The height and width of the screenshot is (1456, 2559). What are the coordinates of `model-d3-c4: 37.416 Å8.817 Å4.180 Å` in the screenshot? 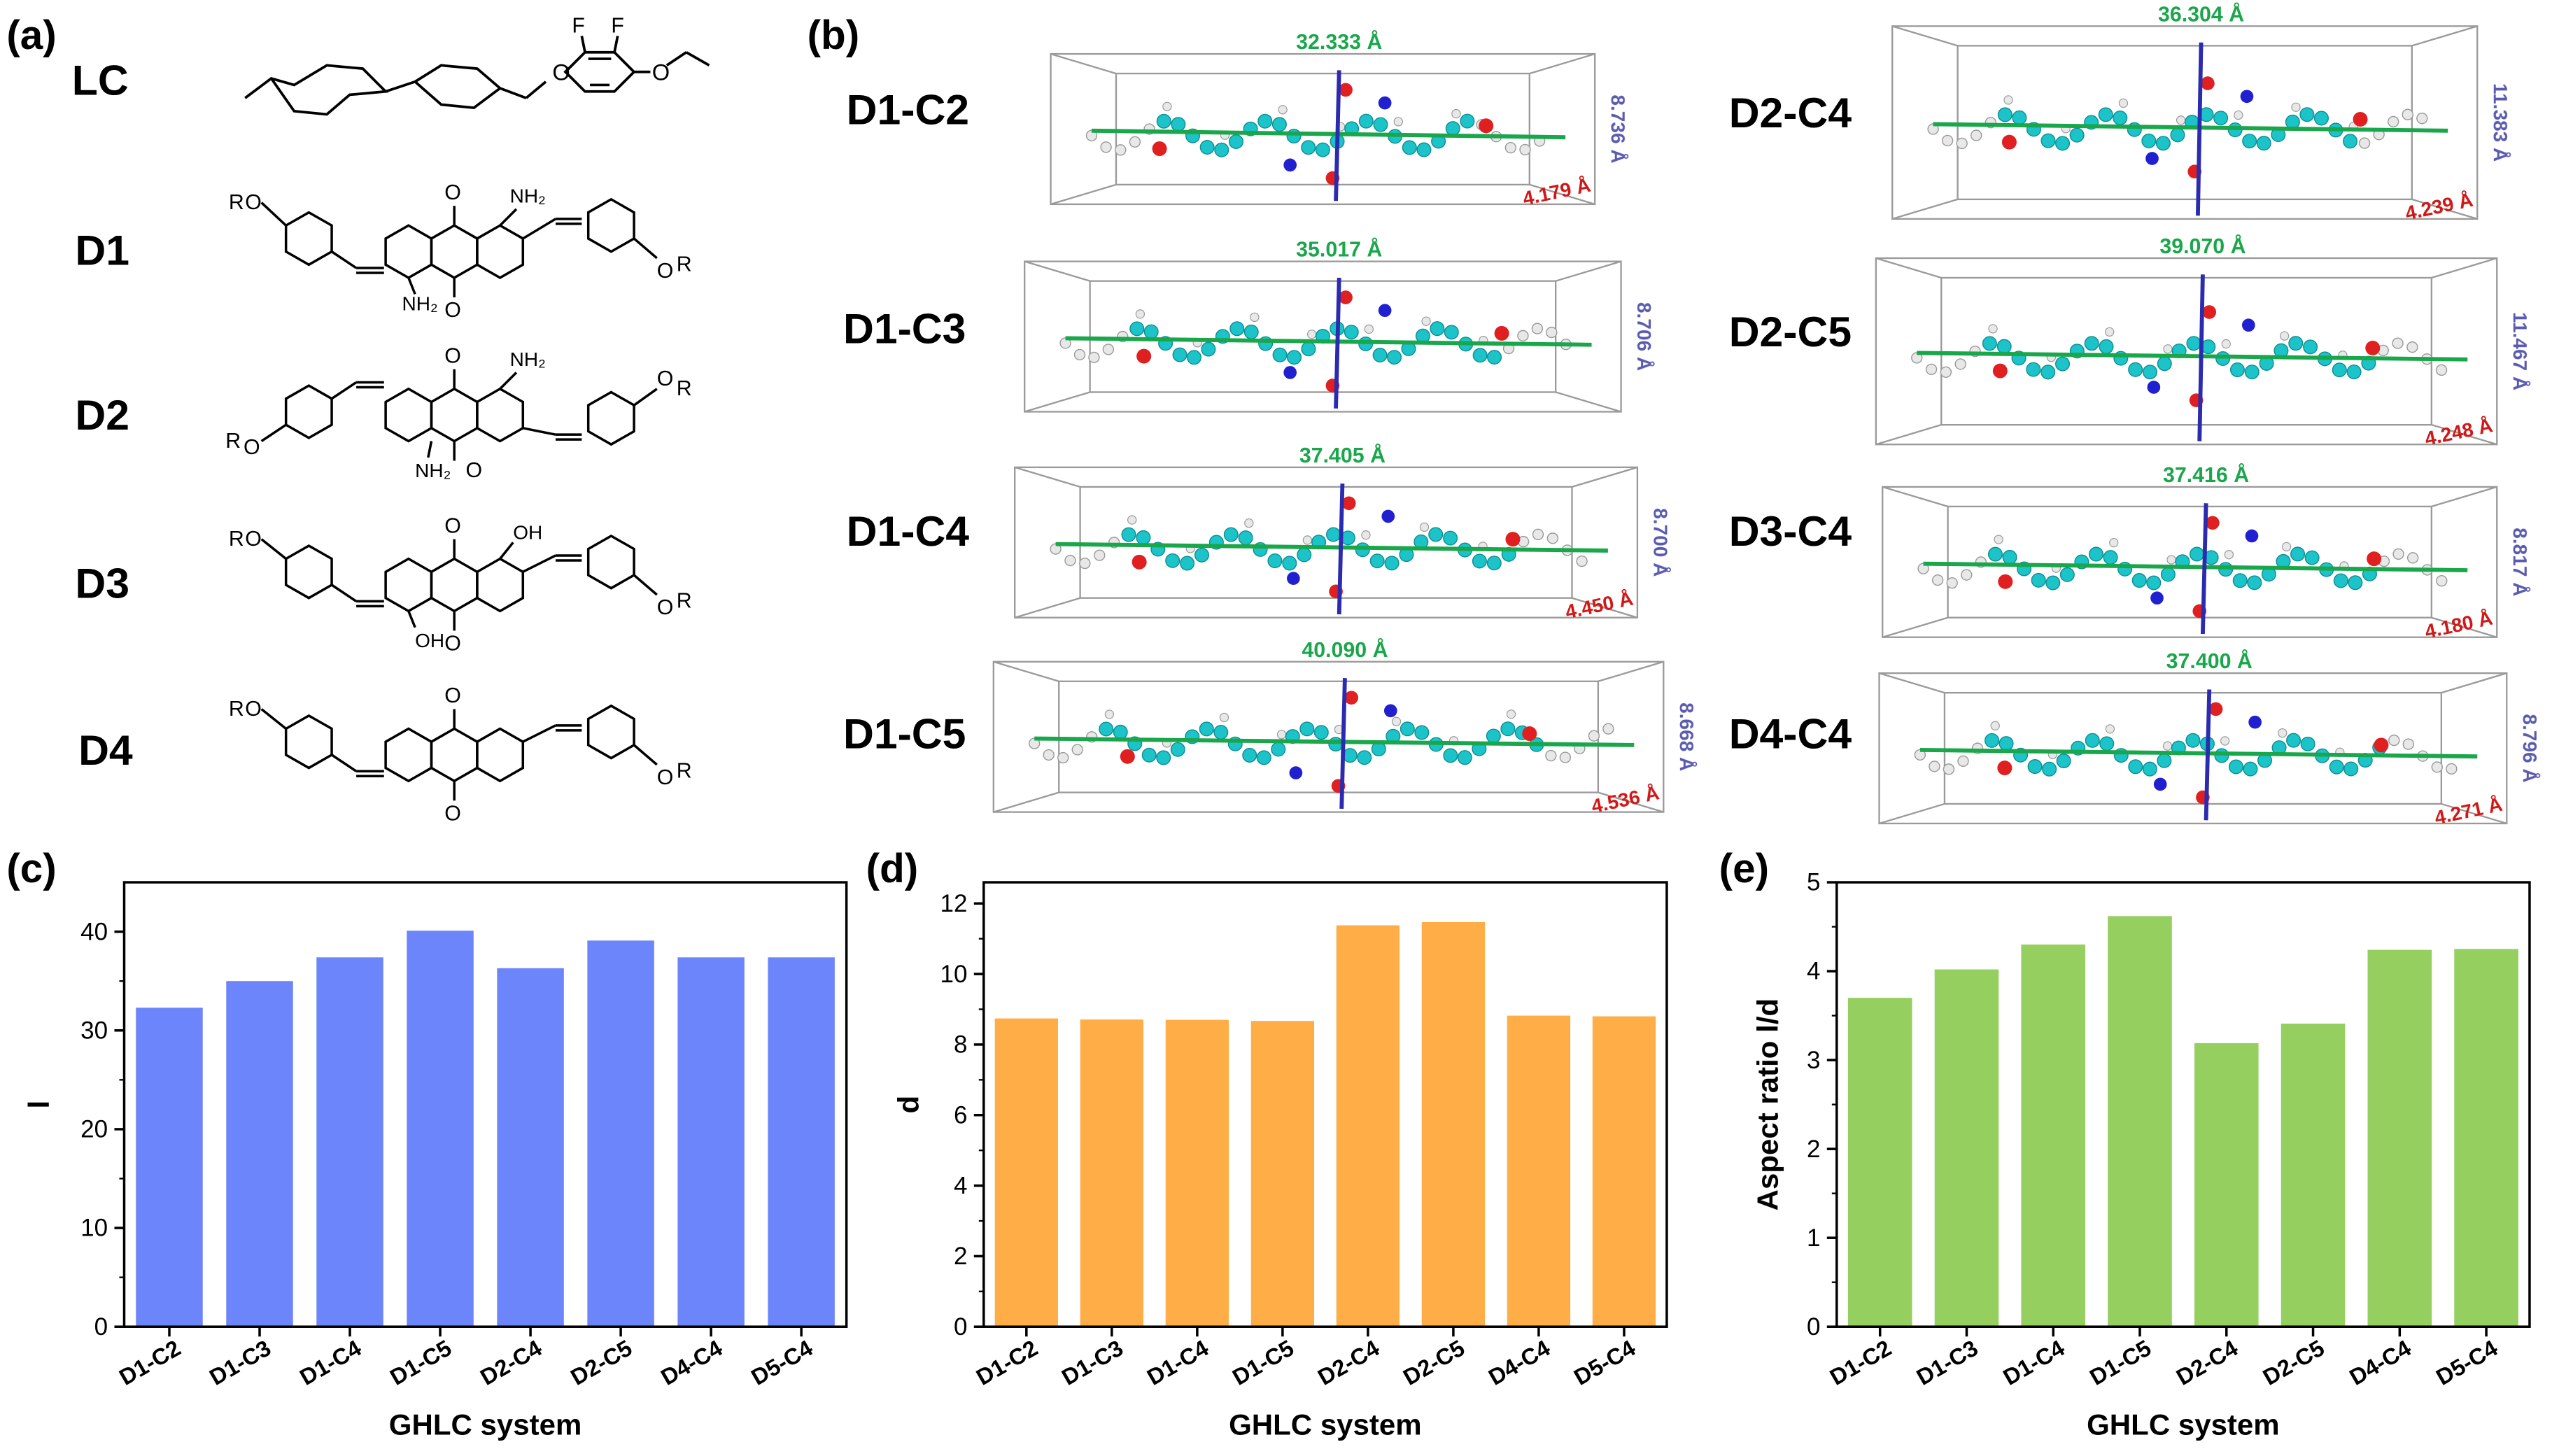 It's located at (2206, 553).